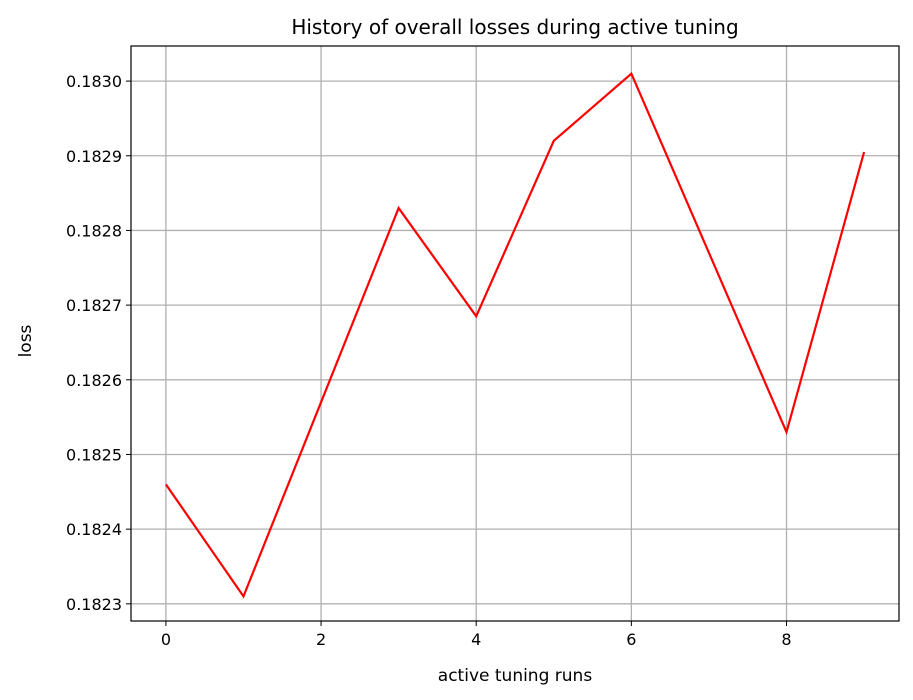 The width and height of the screenshot is (913, 700). Describe the element at coordinates (631, 639) in the screenshot. I see `x-tick-label: 6` at that location.